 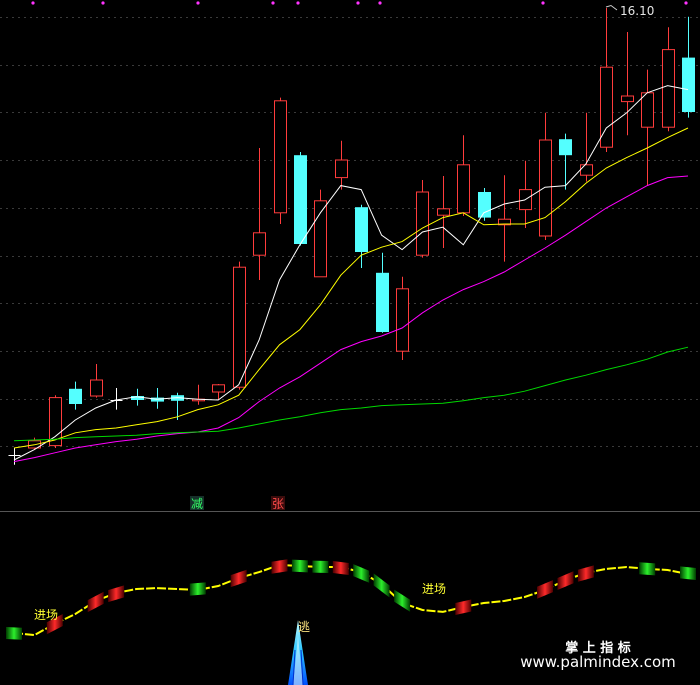 I want to click on signal-rise-label: 张, so click(x=278, y=504).